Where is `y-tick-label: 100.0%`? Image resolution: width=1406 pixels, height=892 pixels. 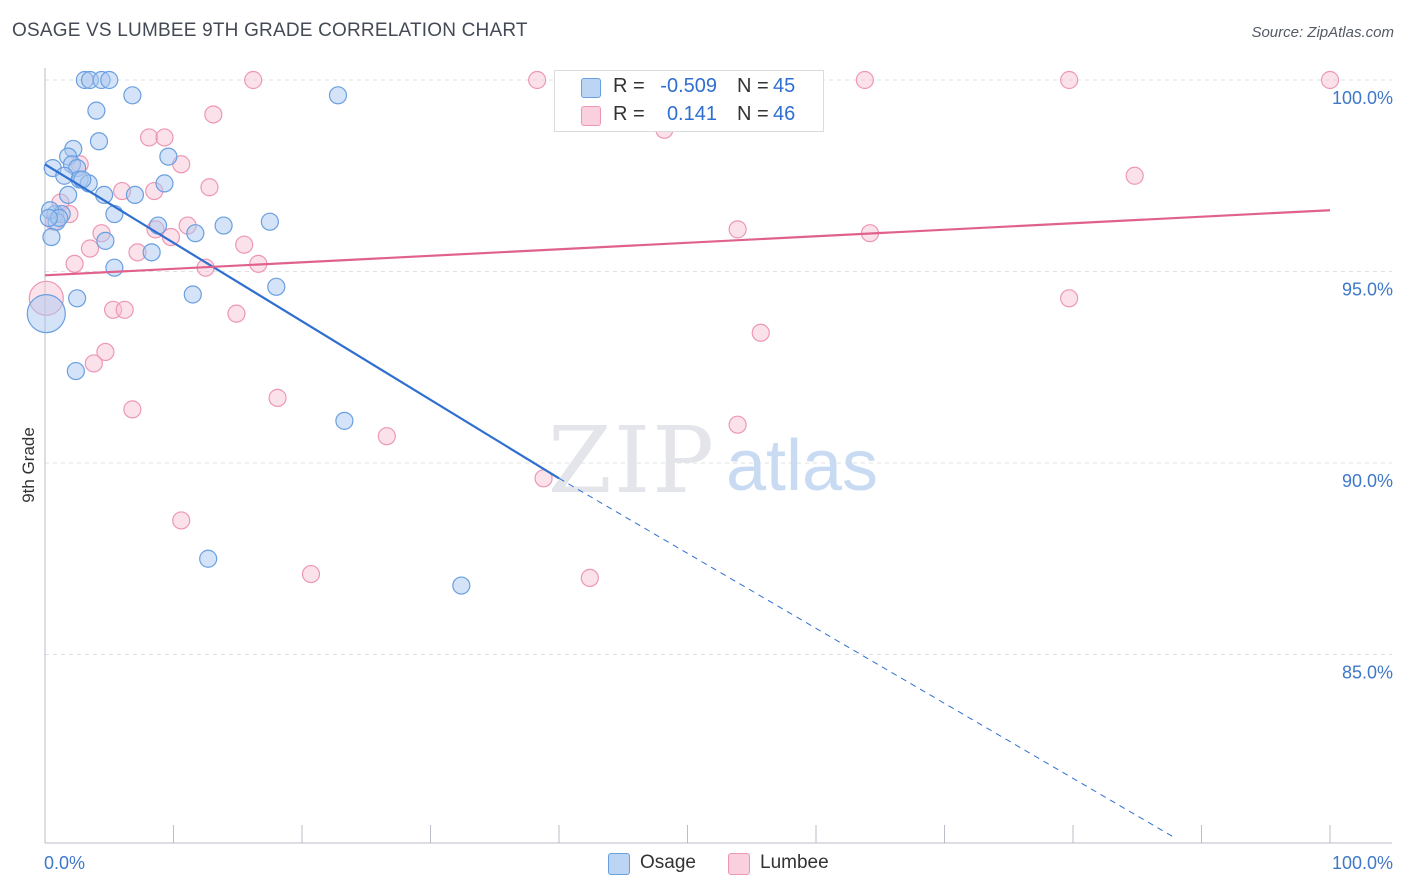 y-tick-label: 100.0% is located at coordinates (1362, 98).